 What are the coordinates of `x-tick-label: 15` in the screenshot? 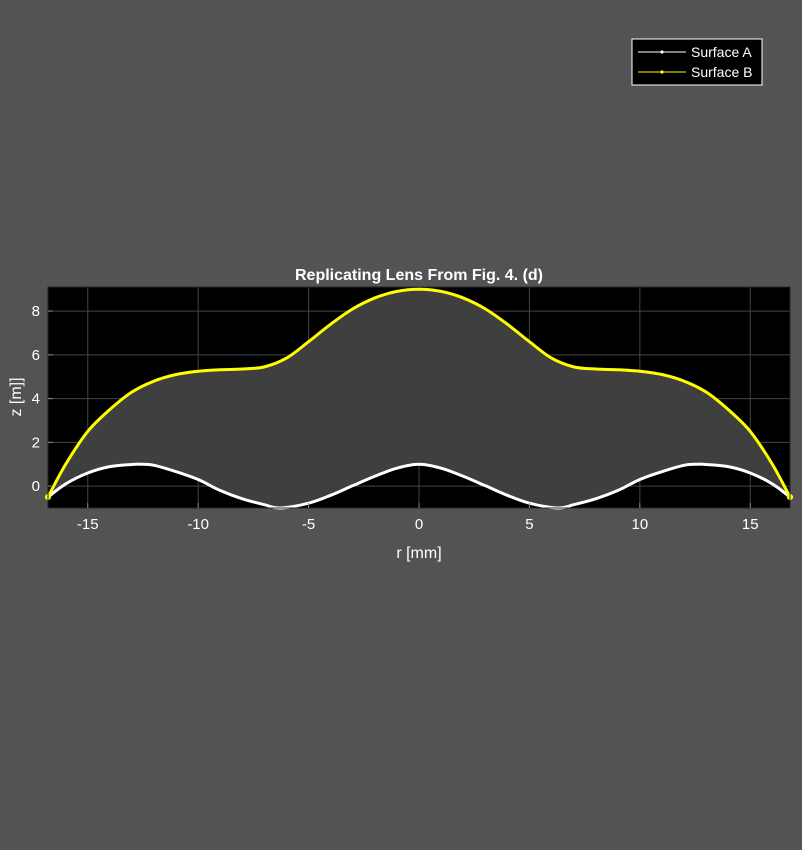 It's located at (750, 524).